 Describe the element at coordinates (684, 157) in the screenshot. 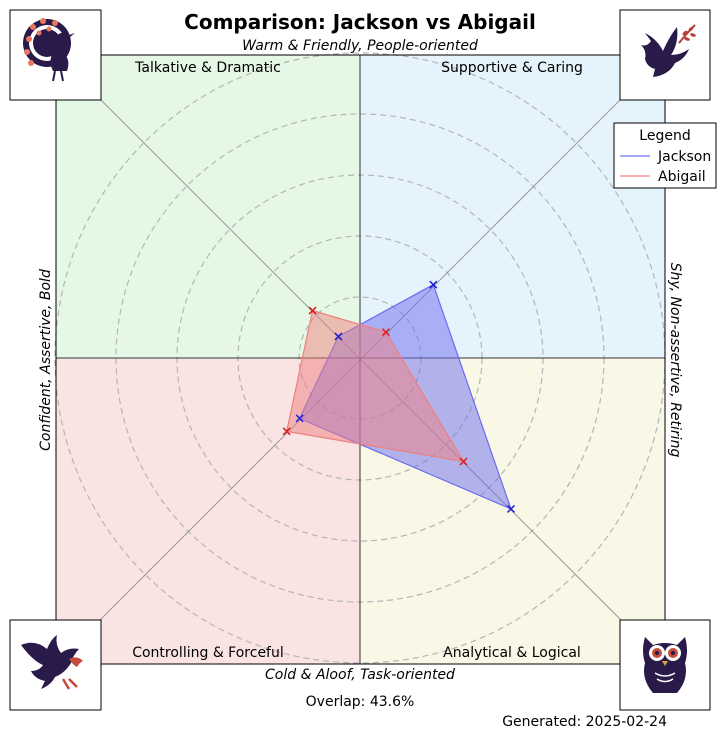

I see `legend-label-jackson: Jackson` at that location.